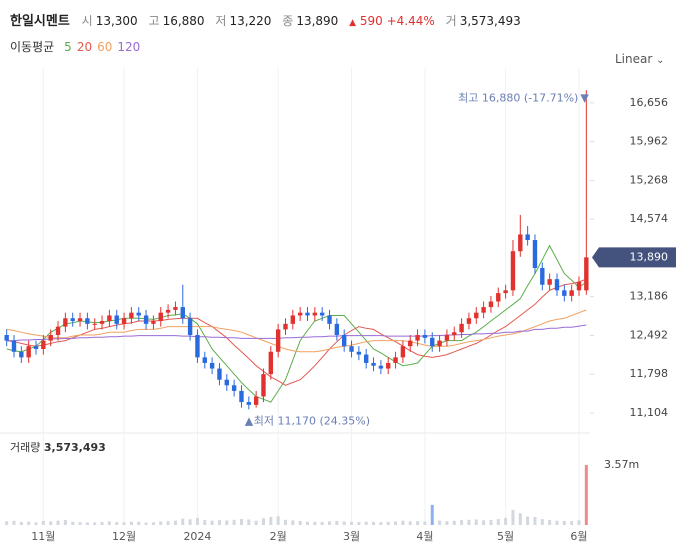 The image size is (685, 555). I want to click on low-marker: ▲, so click(249, 420).